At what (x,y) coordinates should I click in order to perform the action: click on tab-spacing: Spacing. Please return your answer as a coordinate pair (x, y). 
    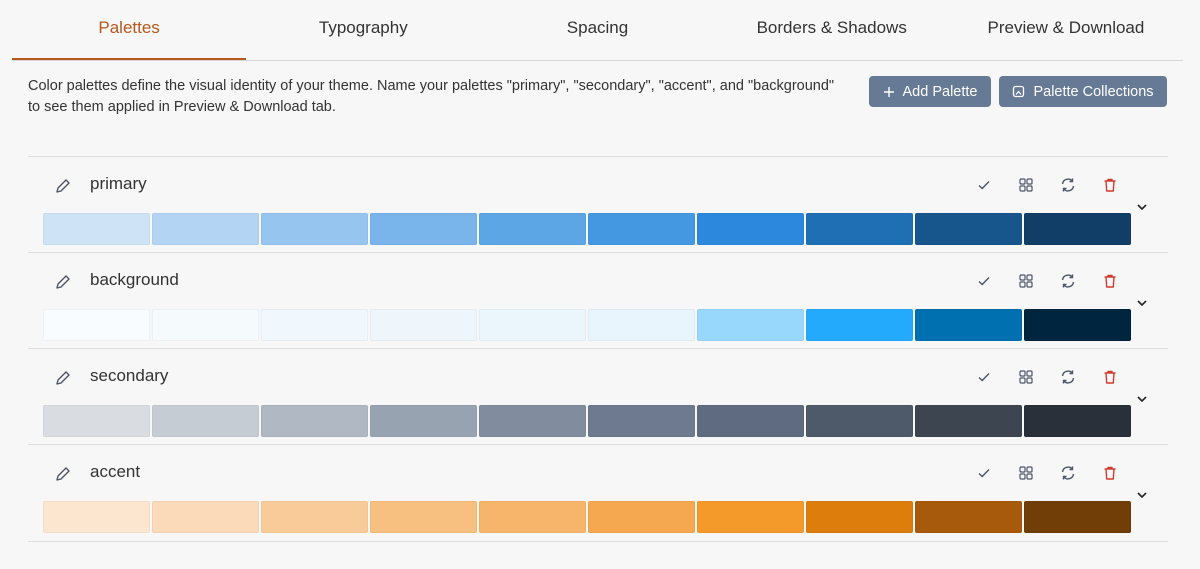
    Looking at the image, I should click on (597, 27).